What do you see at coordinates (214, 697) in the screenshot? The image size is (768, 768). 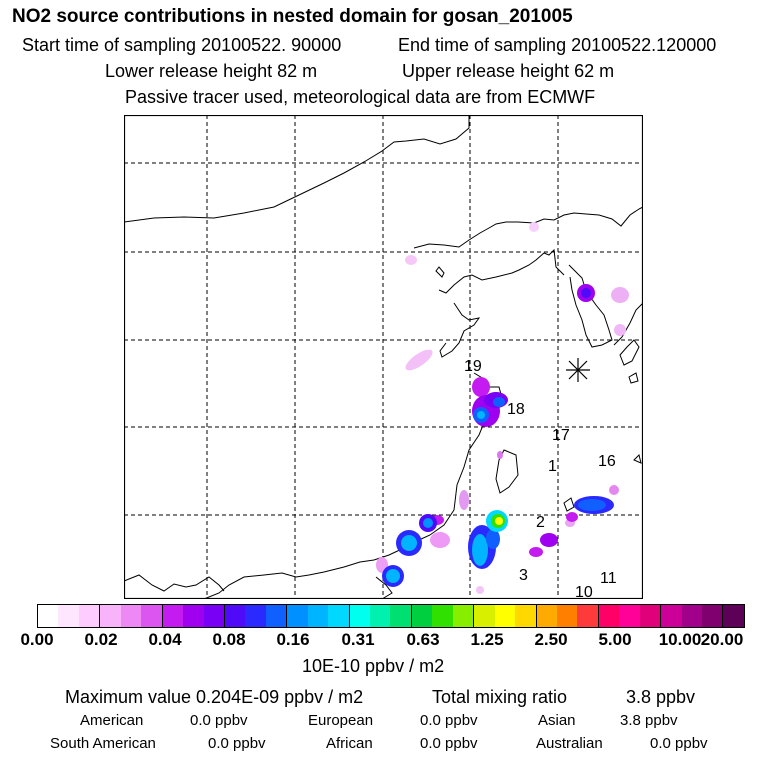 I see `maximum-value: Maximum value 0.204E-09 ppbv / m2` at bounding box center [214, 697].